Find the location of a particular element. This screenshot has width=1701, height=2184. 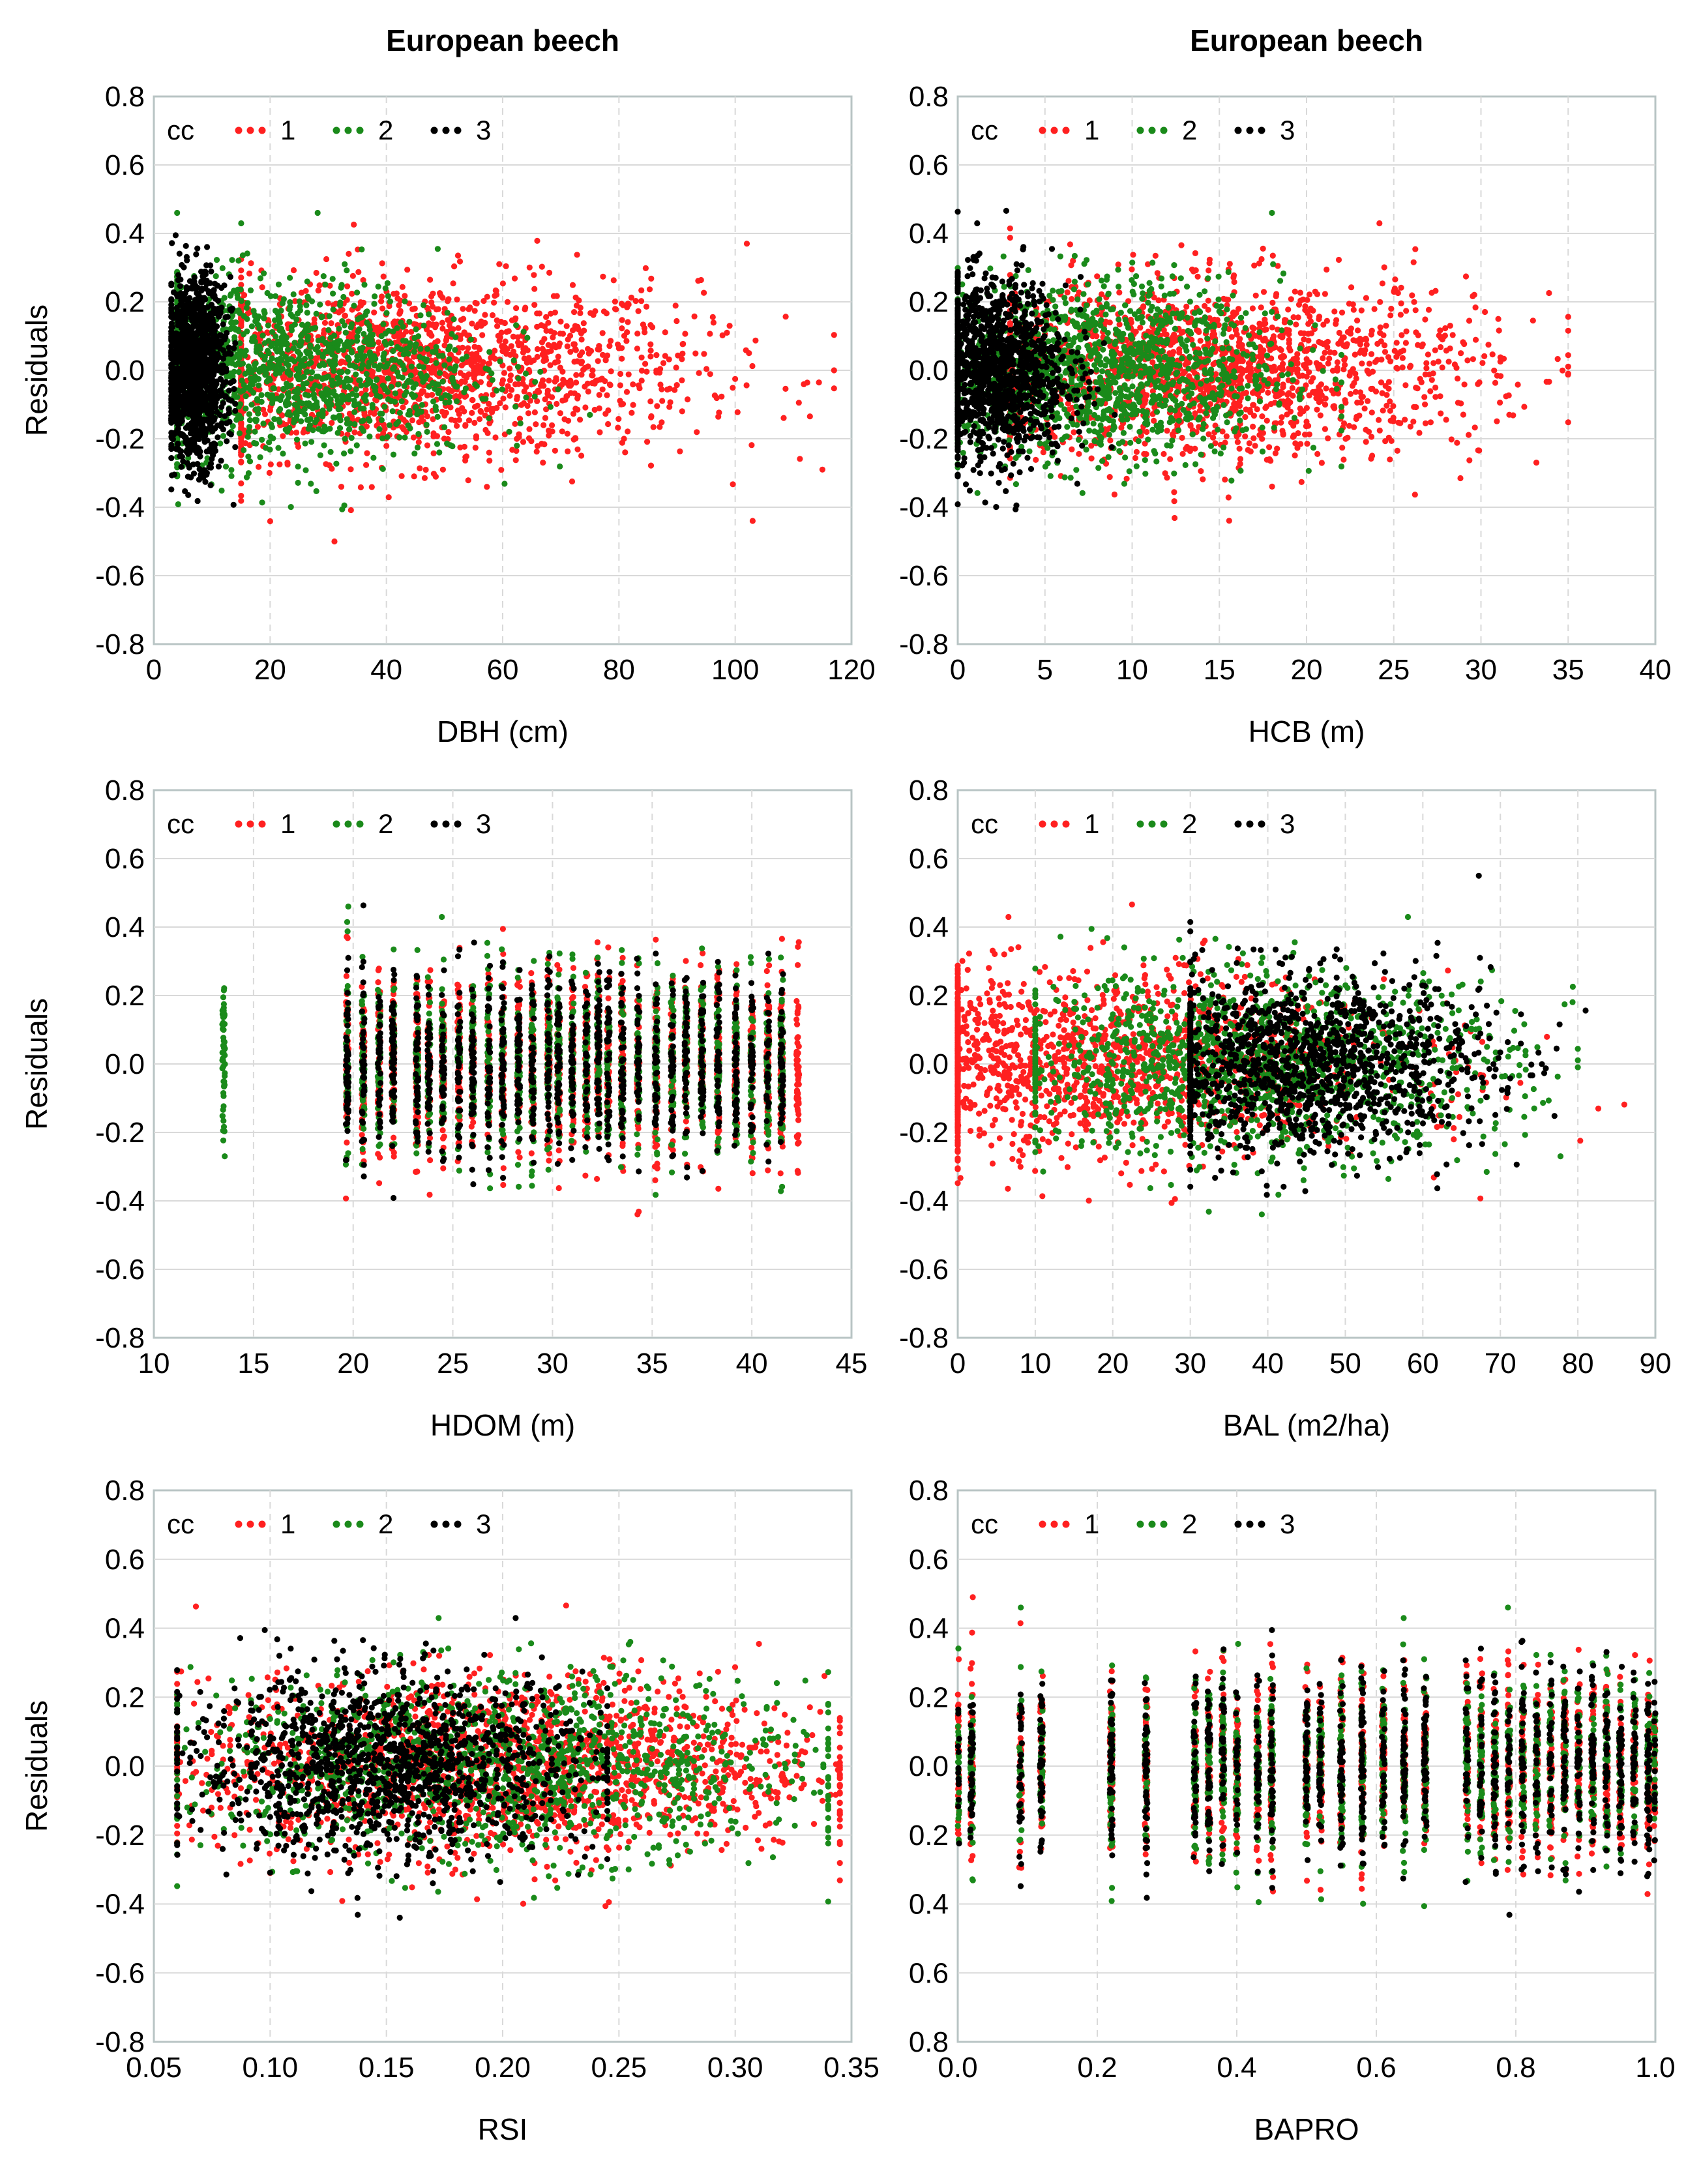

x-tick-label: 30 is located at coordinates (1481, 670).